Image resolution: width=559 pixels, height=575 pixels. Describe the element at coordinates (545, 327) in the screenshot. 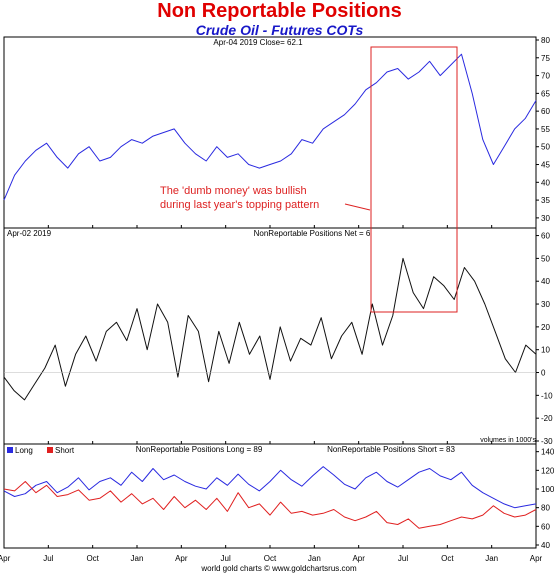

I see `y-tick-label: 20` at that location.